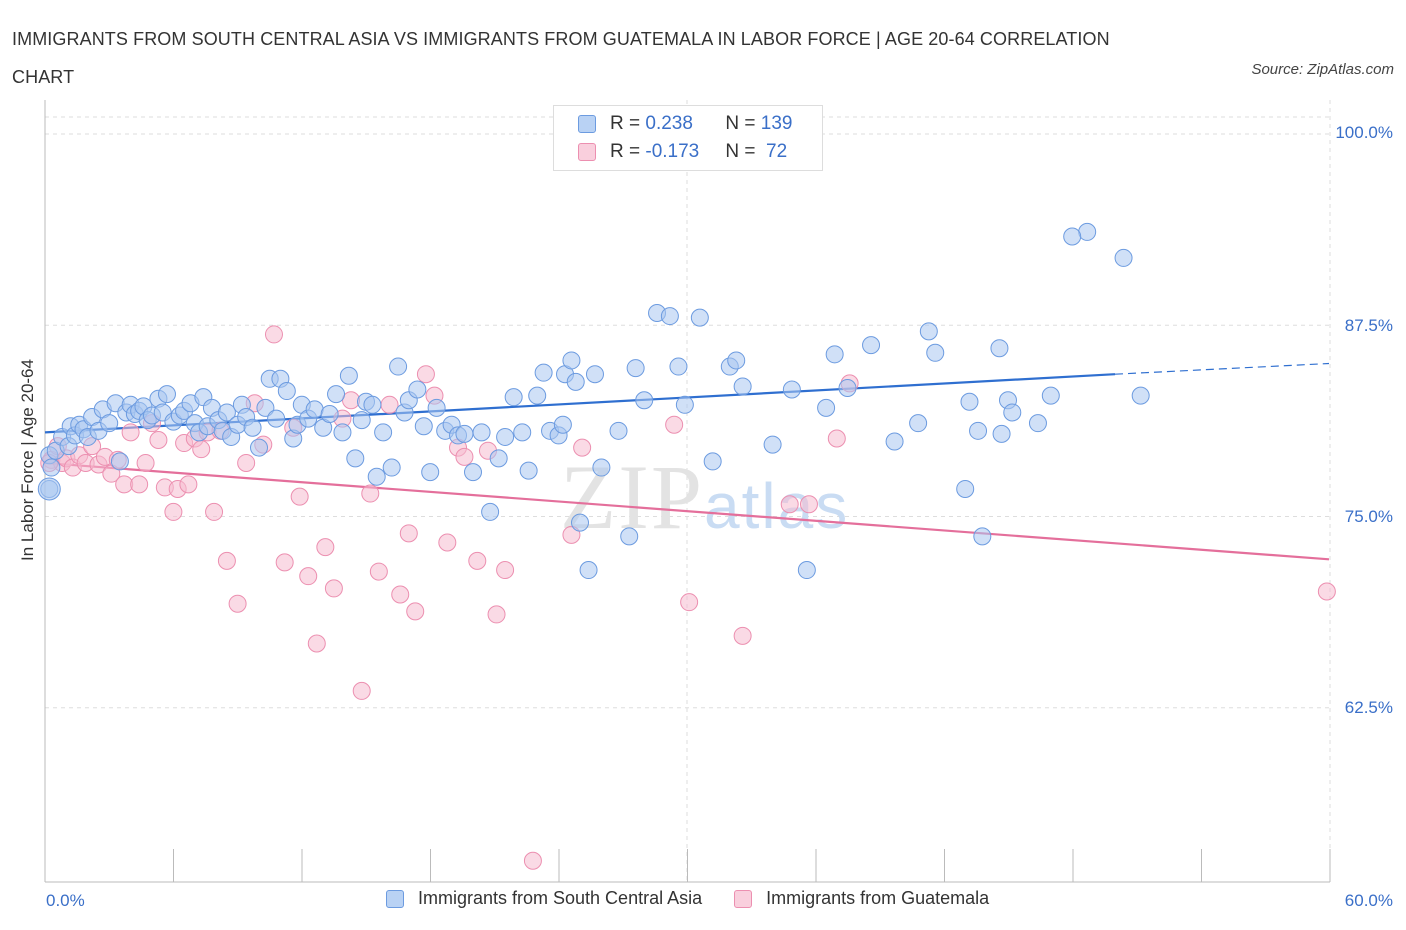 This screenshot has height=930, width=1406. What do you see at coordinates (688, 138) in the screenshot?
I see `stats-legend: R = 0.238 N = 139 R = -0.173 N = 72` at bounding box center [688, 138].